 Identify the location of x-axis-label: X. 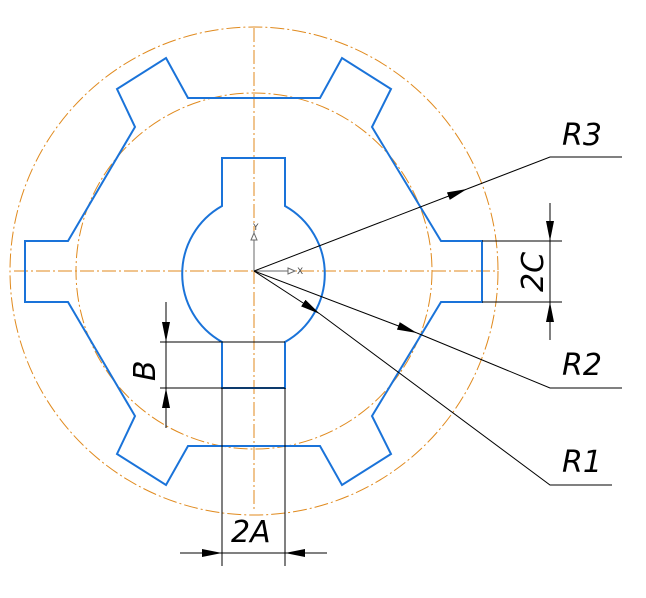
(300, 272).